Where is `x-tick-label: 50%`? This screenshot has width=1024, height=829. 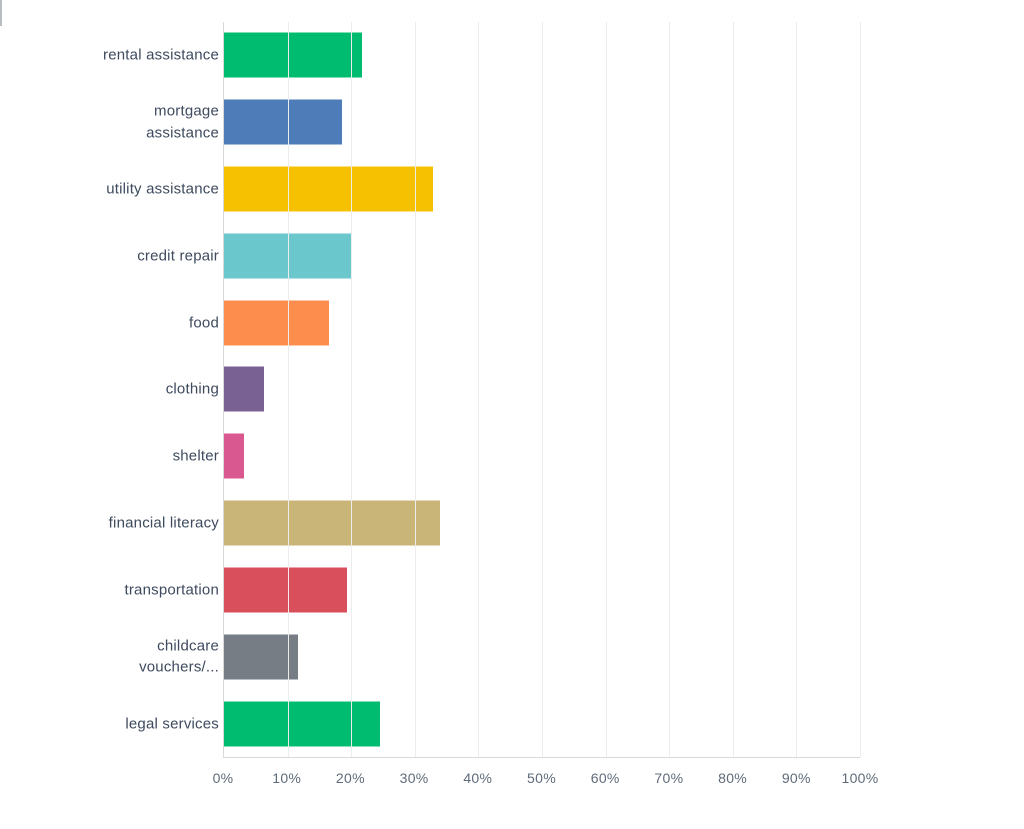
x-tick-label: 50% is located at coordinates (541, 778).